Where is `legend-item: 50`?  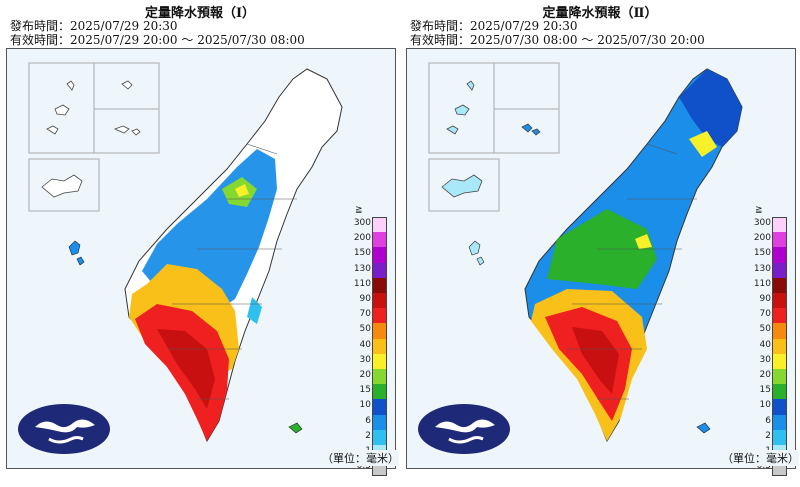
legend-item: 50 is located at coordinates (366, 331).